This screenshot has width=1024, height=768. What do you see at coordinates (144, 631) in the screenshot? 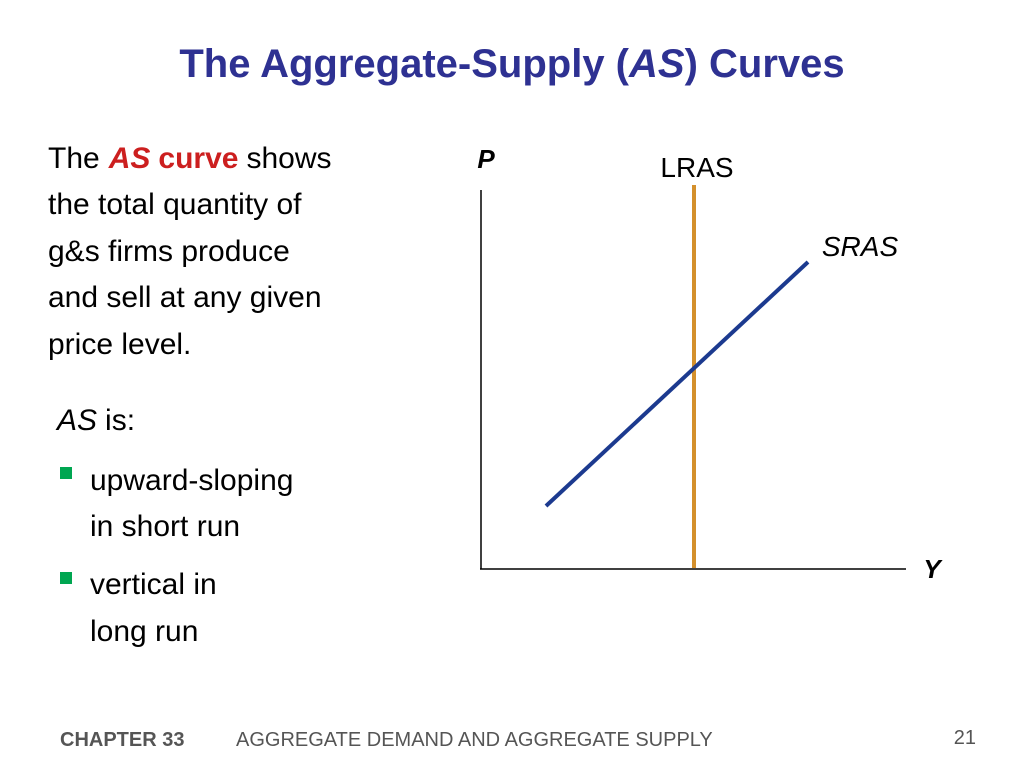
I see `bullet-text: long run` at bounding box center [144, 631].